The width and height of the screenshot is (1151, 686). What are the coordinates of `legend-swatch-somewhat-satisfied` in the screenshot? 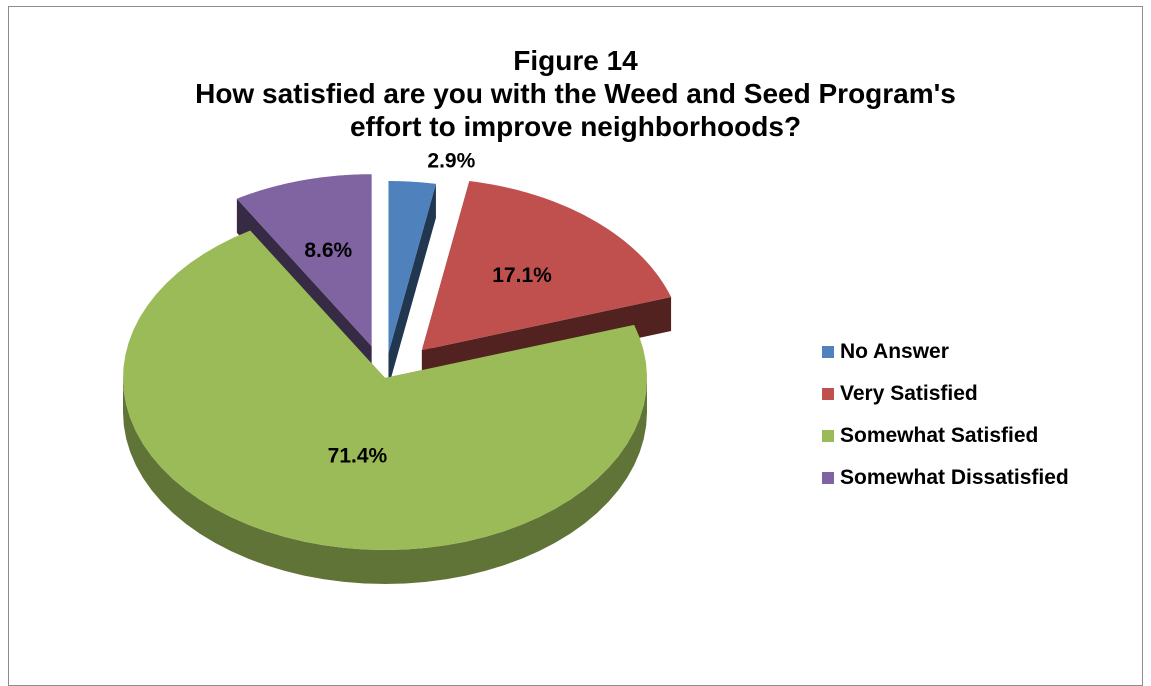 It's located at (828, 436).